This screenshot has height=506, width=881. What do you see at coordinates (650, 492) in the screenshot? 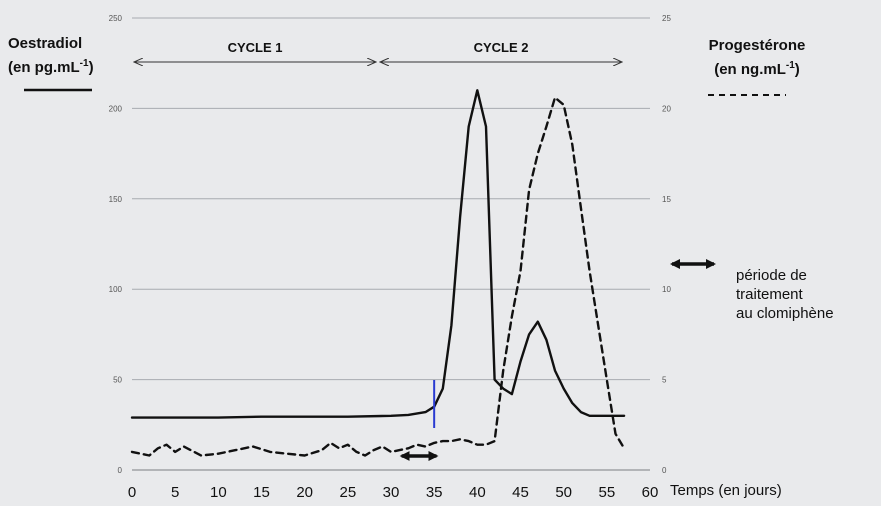
I see `x-axis-tick-label: 60` at bounding box center [650, 492].